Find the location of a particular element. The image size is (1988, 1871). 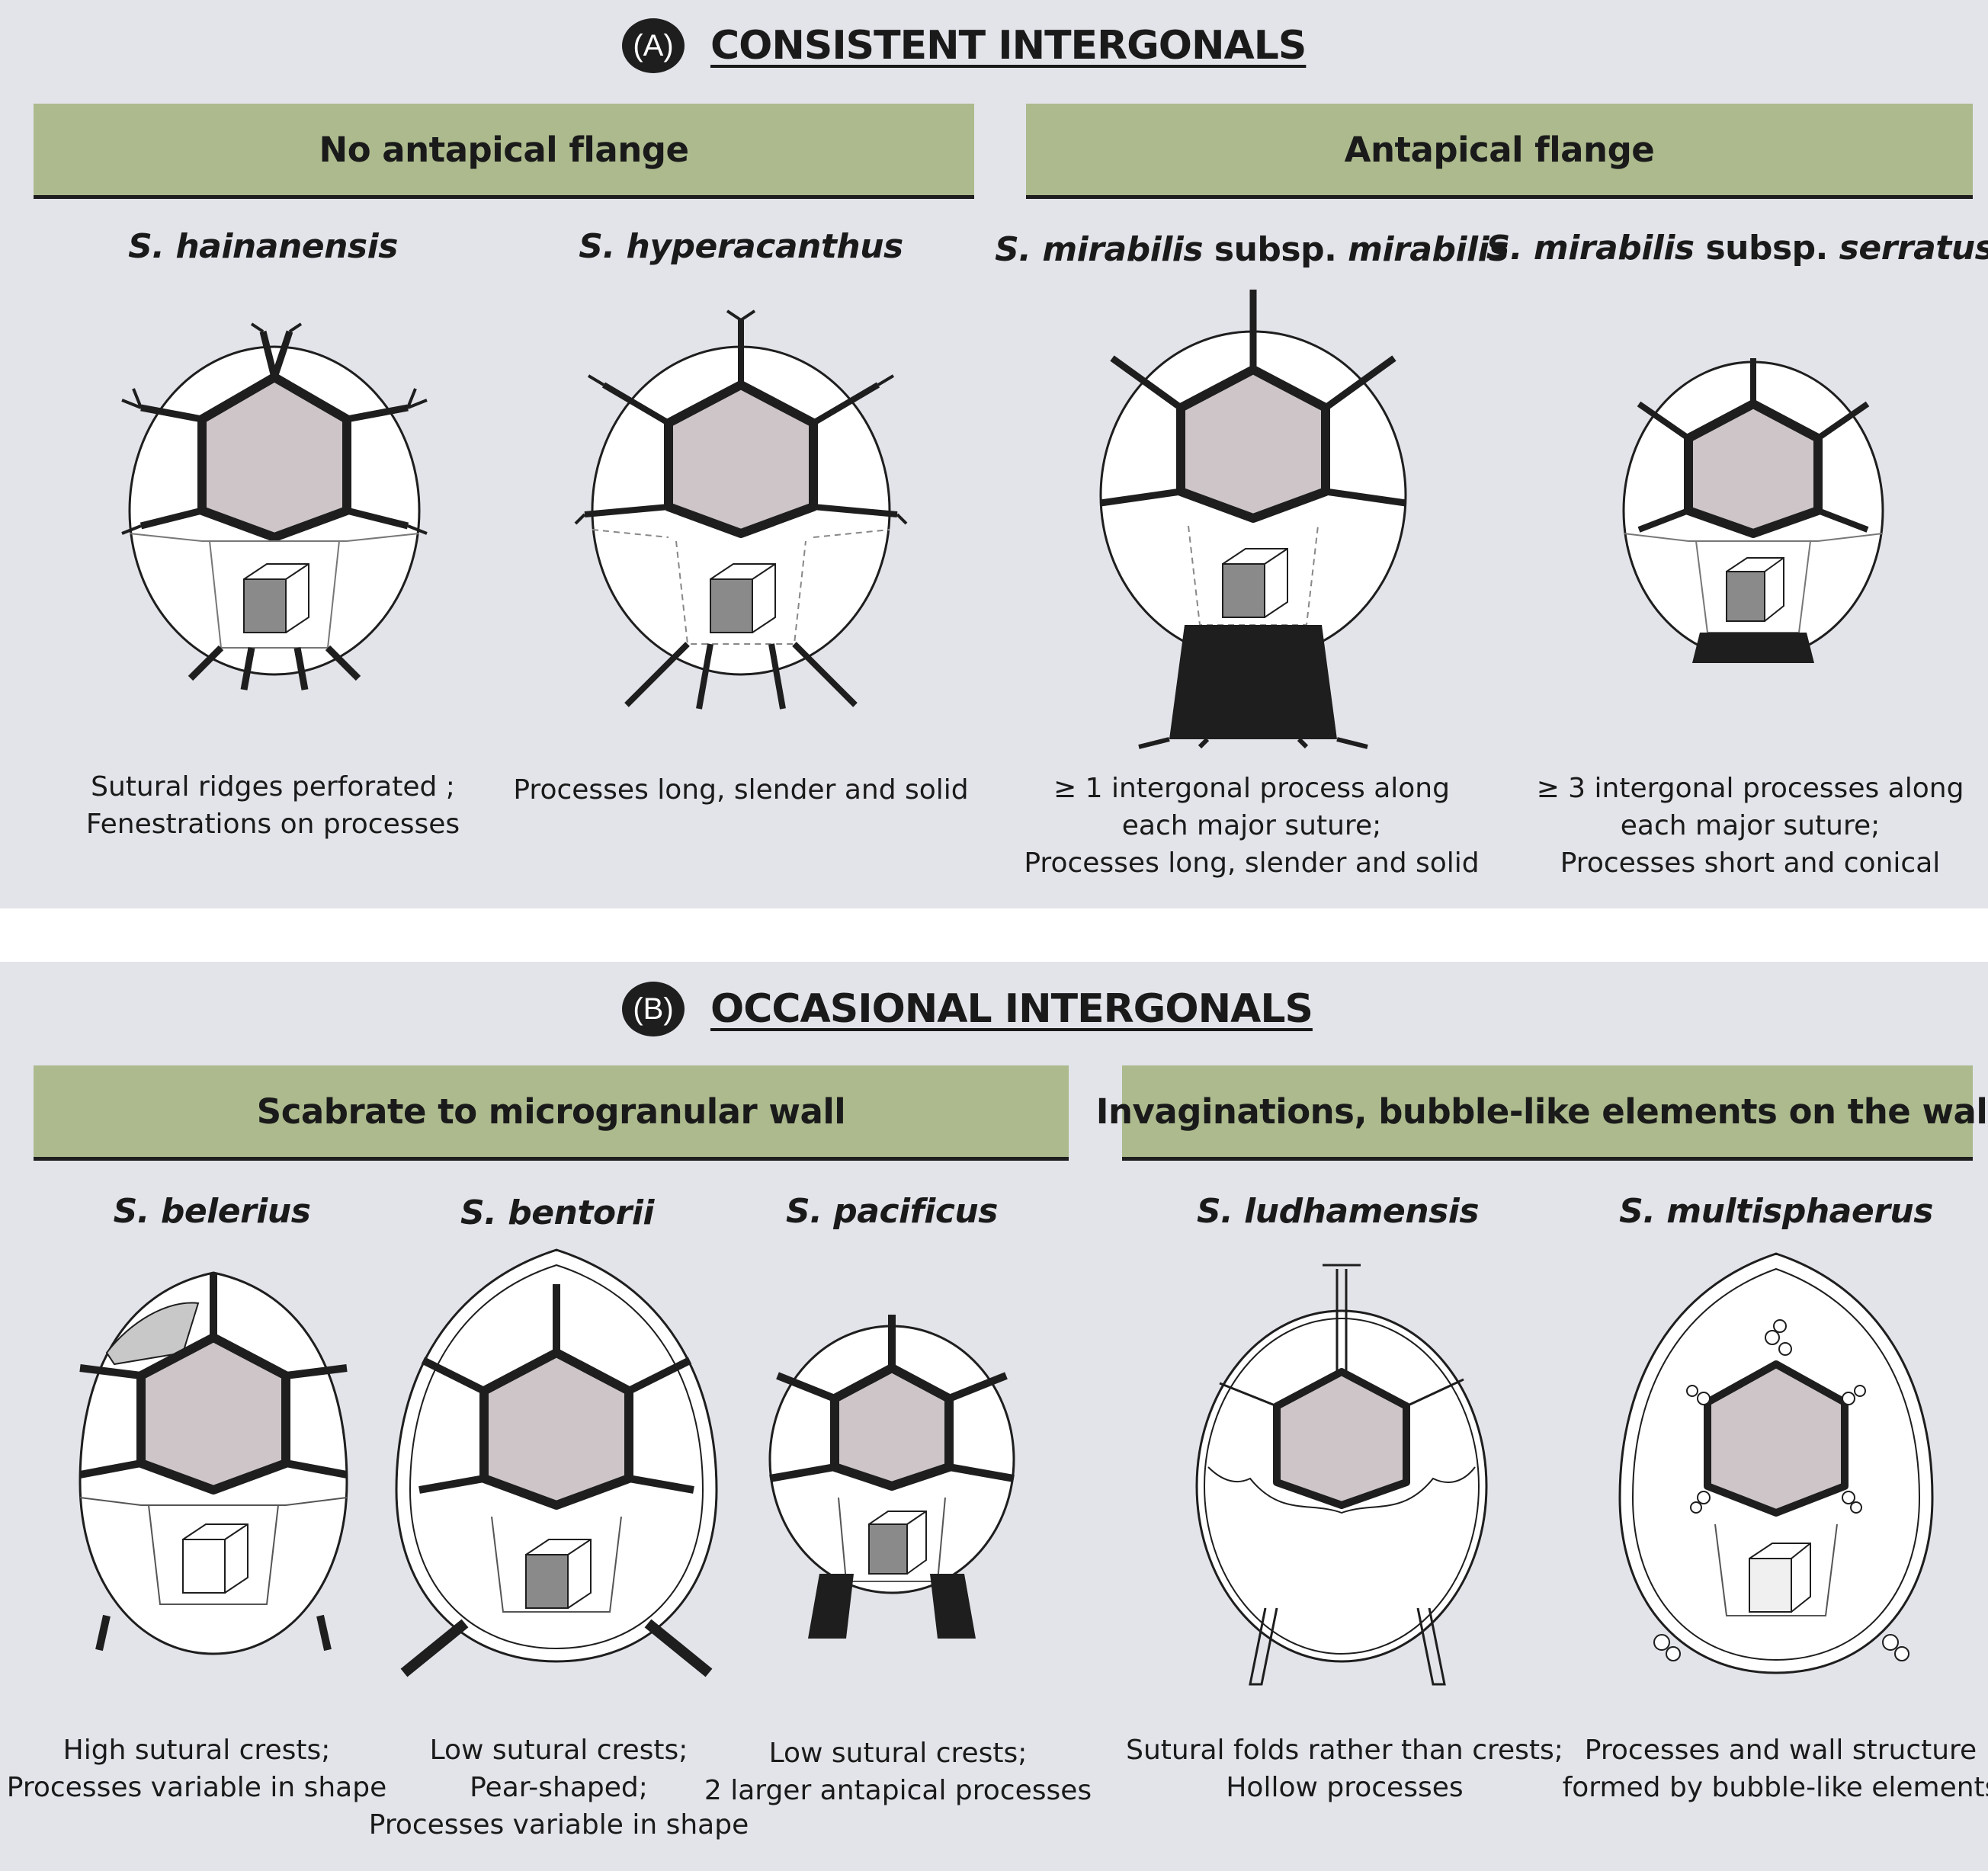

section-a-badge: (A) is located at coordinates (653, 45).